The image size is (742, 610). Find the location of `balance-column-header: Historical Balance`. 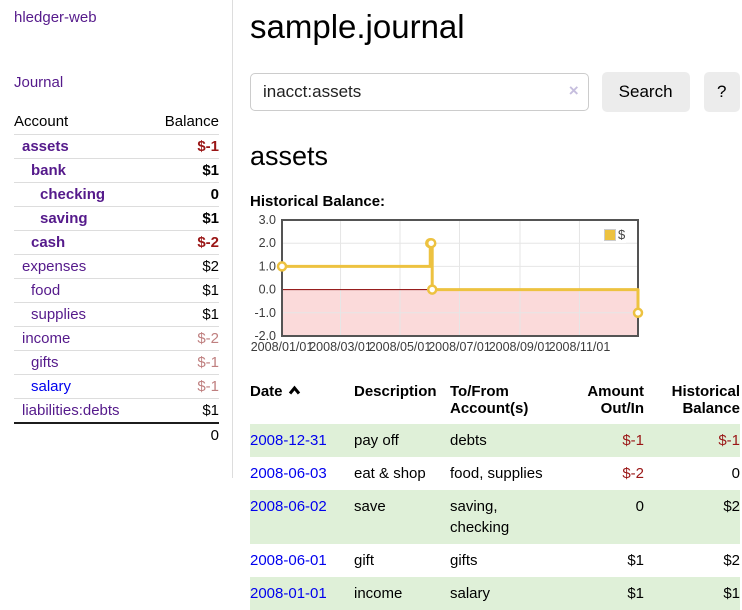

balance-column-header: Historical Balance is located at coordinates (705, 400).